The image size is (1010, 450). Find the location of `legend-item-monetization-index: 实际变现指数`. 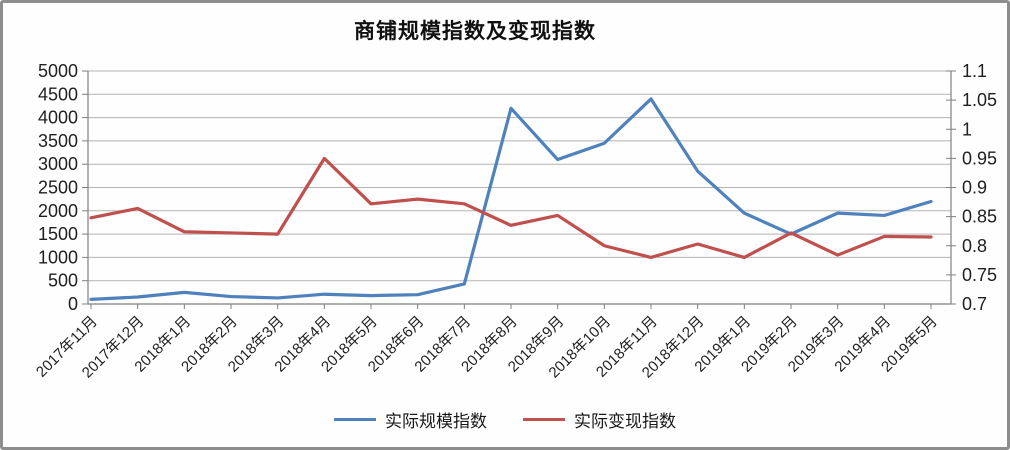

legend-item-monetization-index: 实际变现指数 is located at coordinates (599, 419).